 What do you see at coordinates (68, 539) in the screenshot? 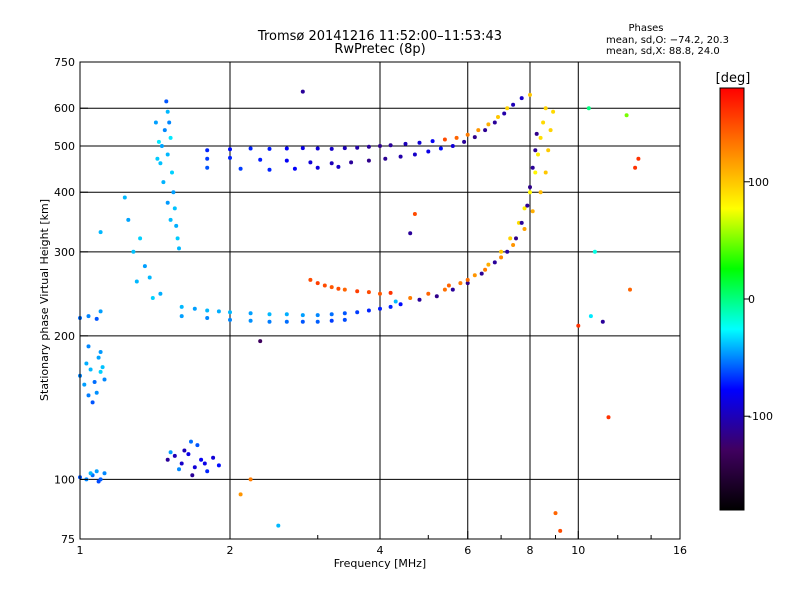
I see `y-tick-label: 75` at bounding box center [68, 539].